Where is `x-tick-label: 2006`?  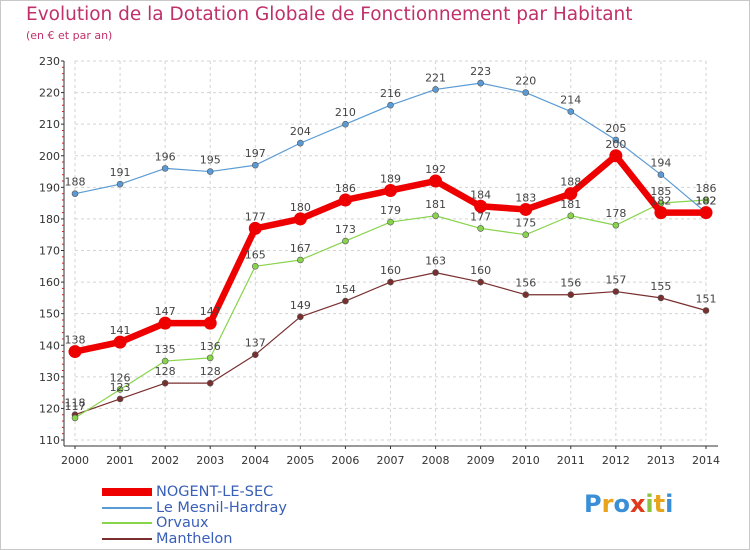
x-tick-label: 2006 is located at coordinates (345, 460).